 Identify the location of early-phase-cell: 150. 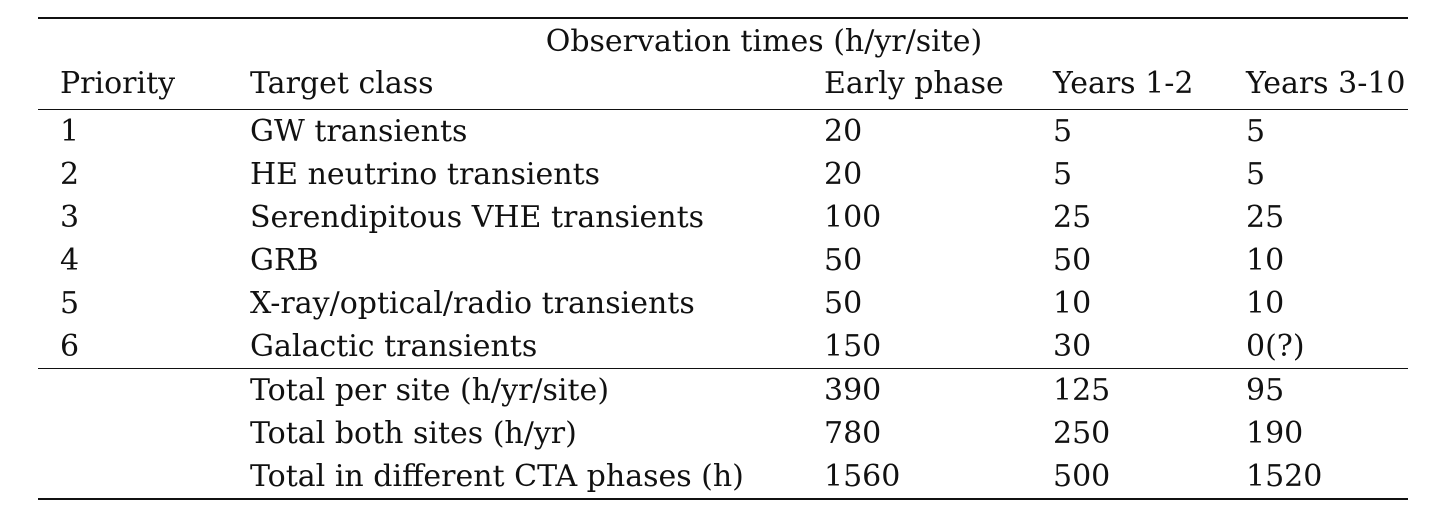
(853, 346).